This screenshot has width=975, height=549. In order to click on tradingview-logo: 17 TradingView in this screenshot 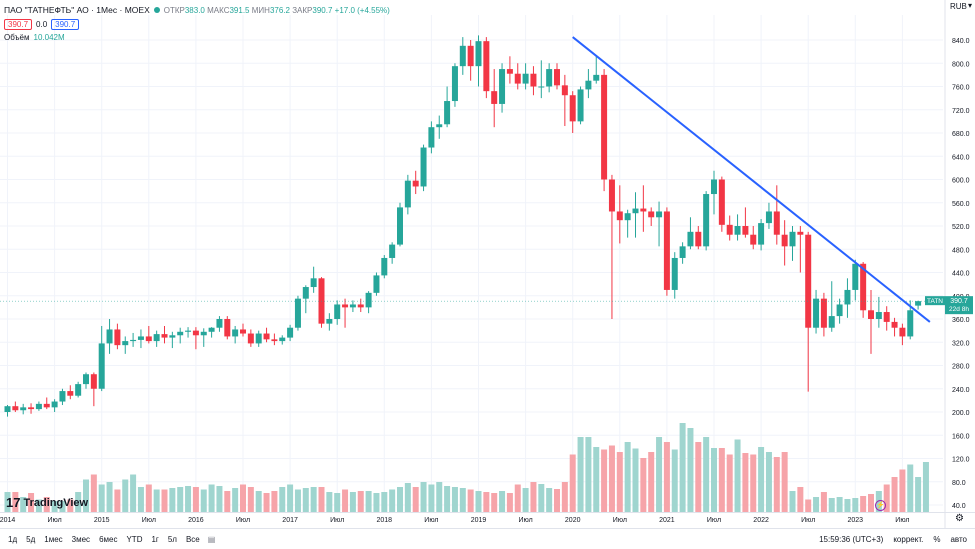, I will do `click(47, 502)`.